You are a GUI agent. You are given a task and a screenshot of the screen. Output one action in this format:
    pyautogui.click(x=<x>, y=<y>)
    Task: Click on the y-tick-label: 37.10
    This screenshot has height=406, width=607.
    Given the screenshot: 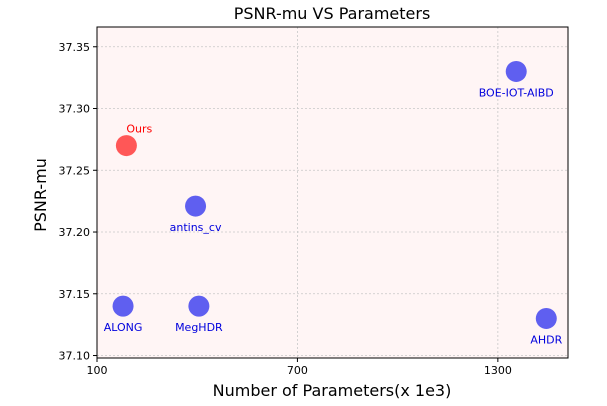 What is the action you would take?
    pyautogui.click(x=75, y=356)
    